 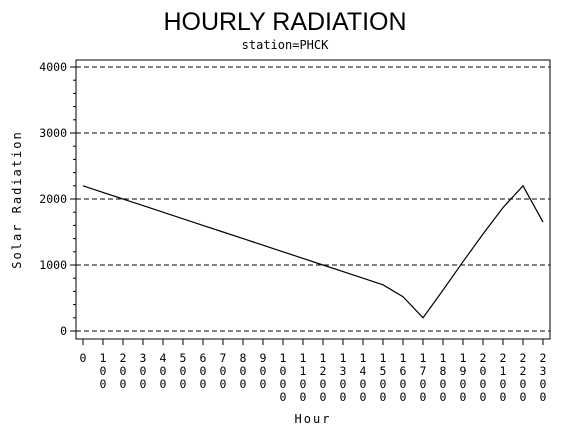 I want to click on y-tick-label: 3000, so click(x=53, y=133).